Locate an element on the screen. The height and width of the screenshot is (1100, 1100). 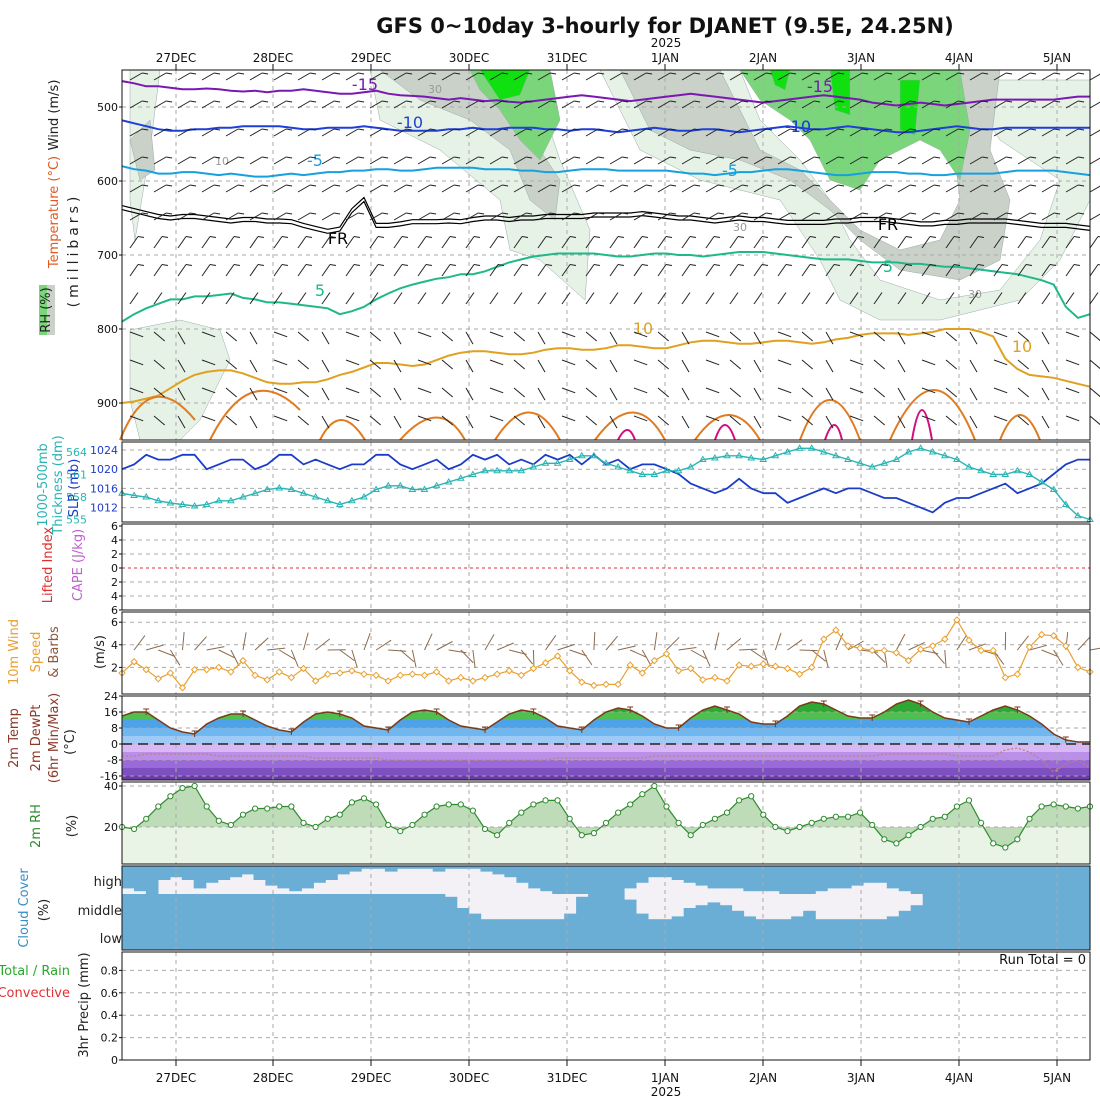
y-tick-label: 0.8 is located at coordinates (110, 970).